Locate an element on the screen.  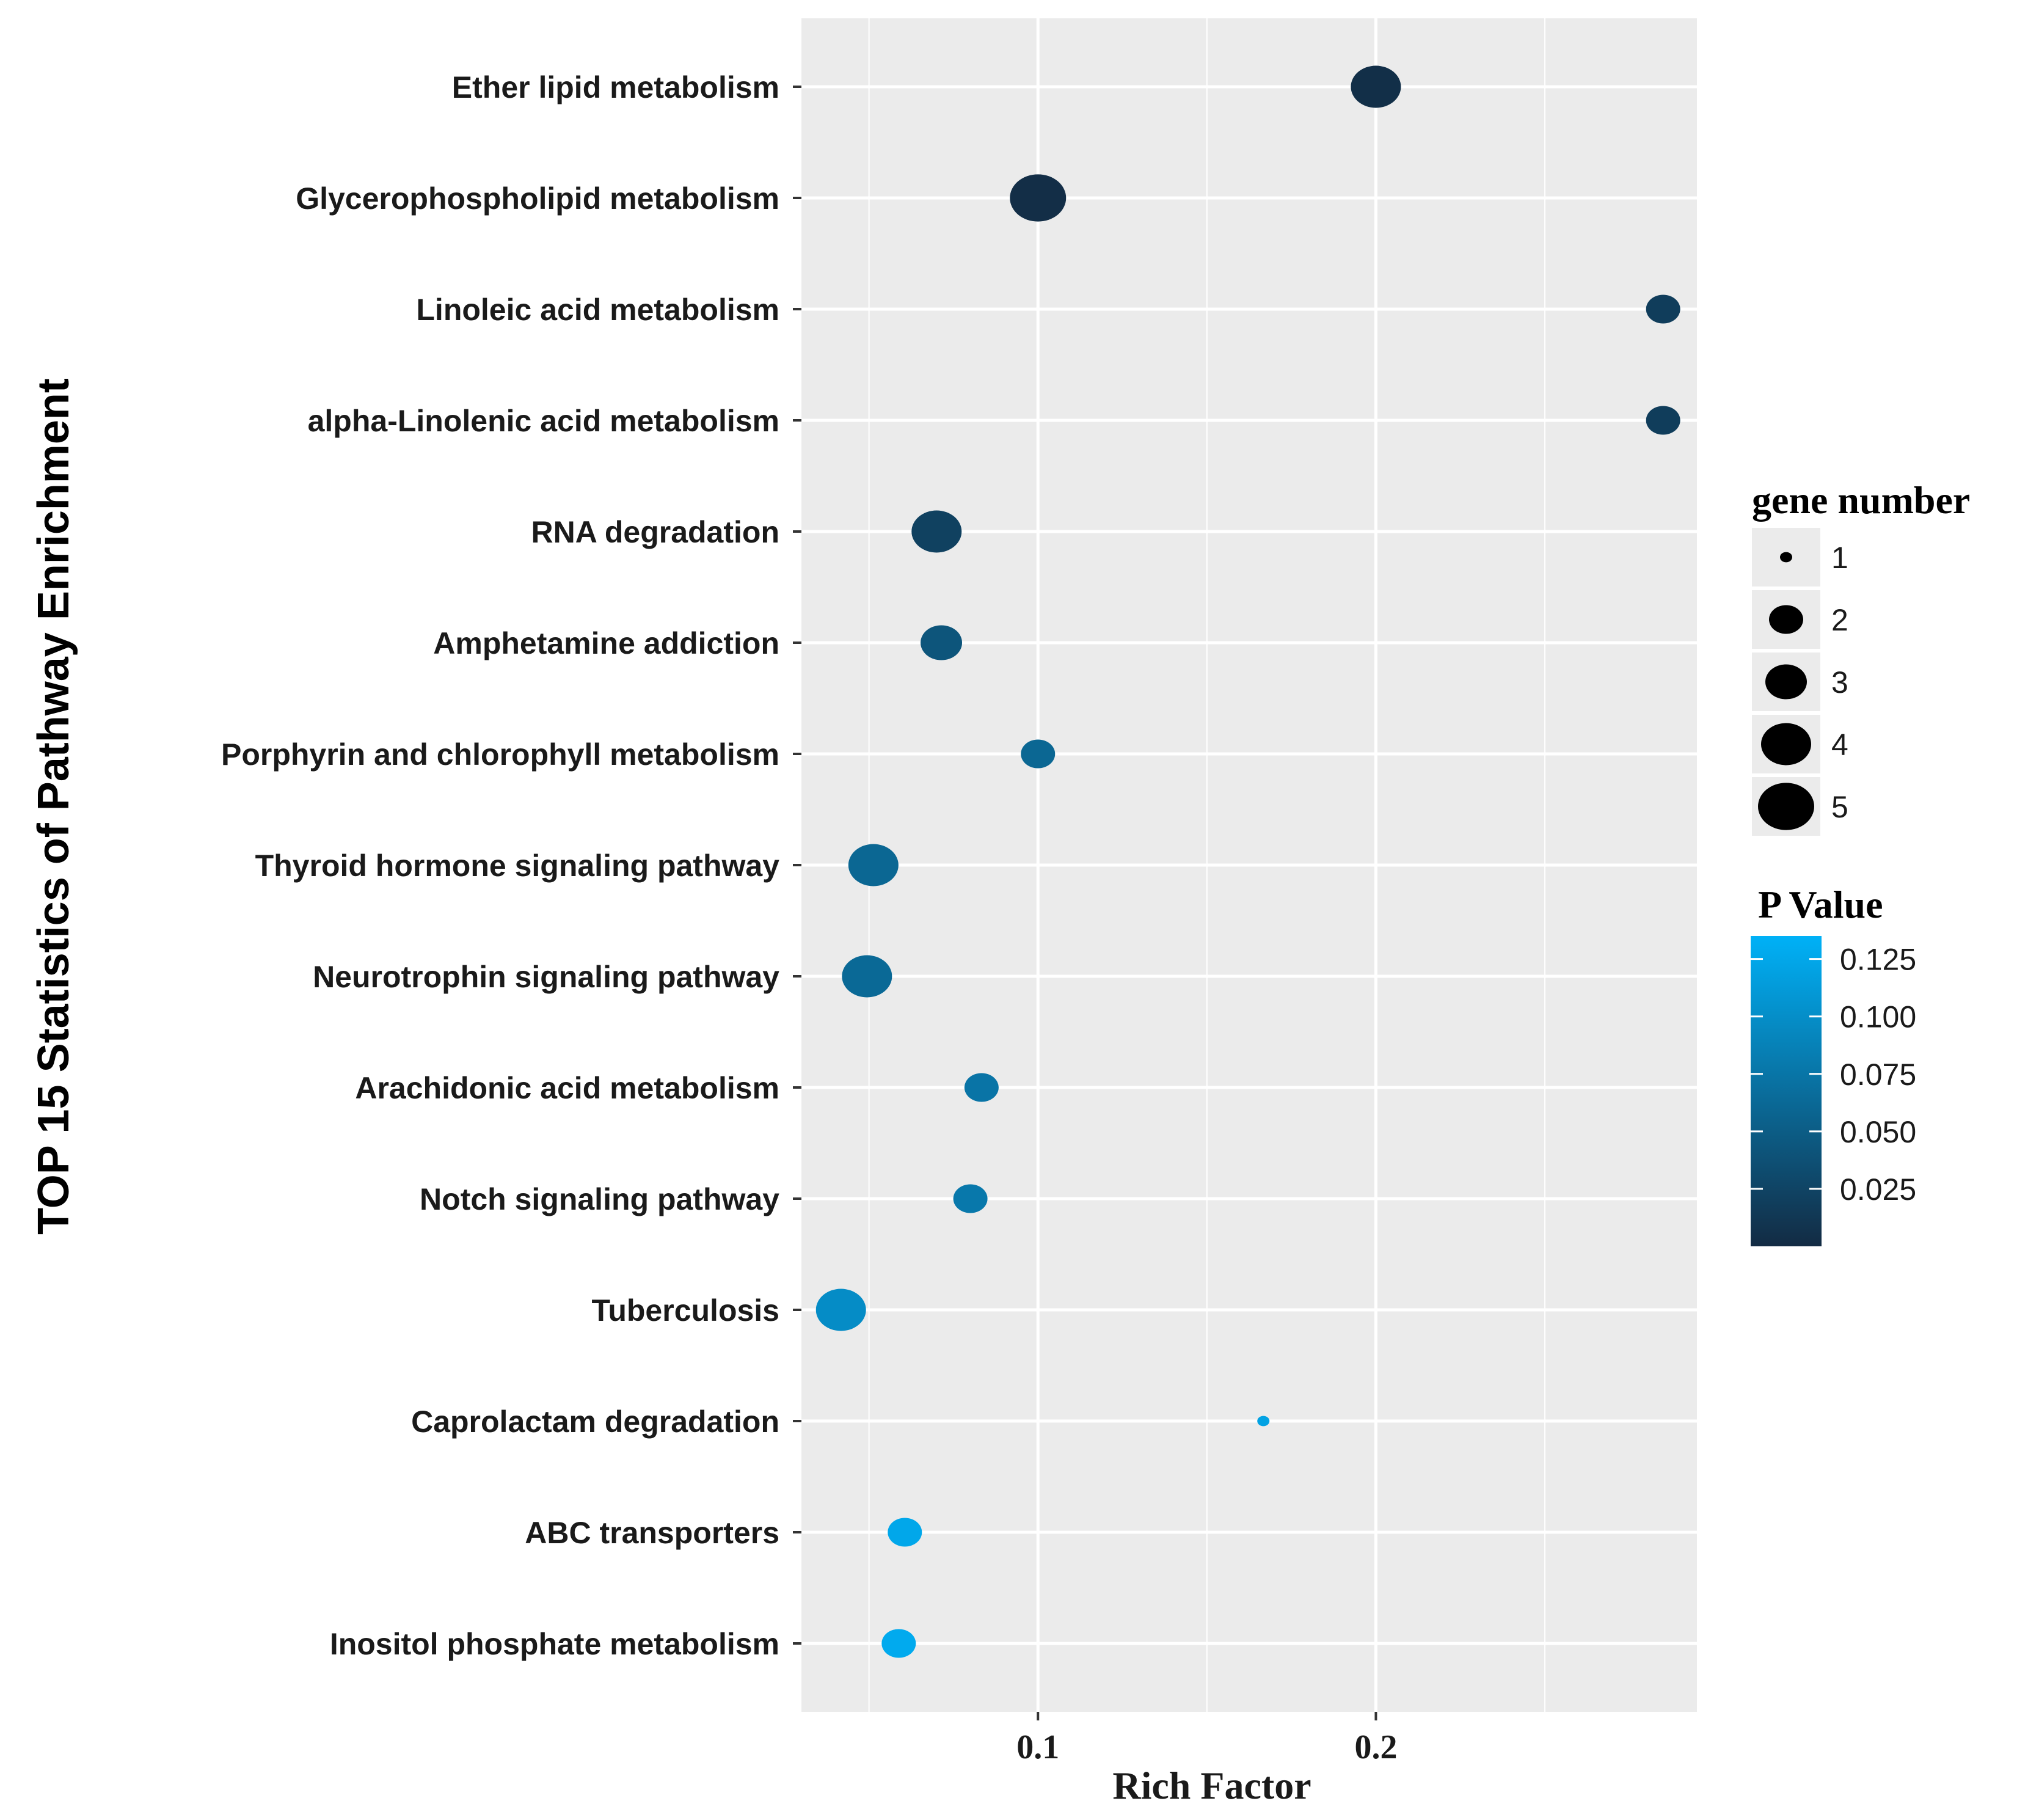
category-label: Ether lipid metabolism is located at coordinates (615, 87).